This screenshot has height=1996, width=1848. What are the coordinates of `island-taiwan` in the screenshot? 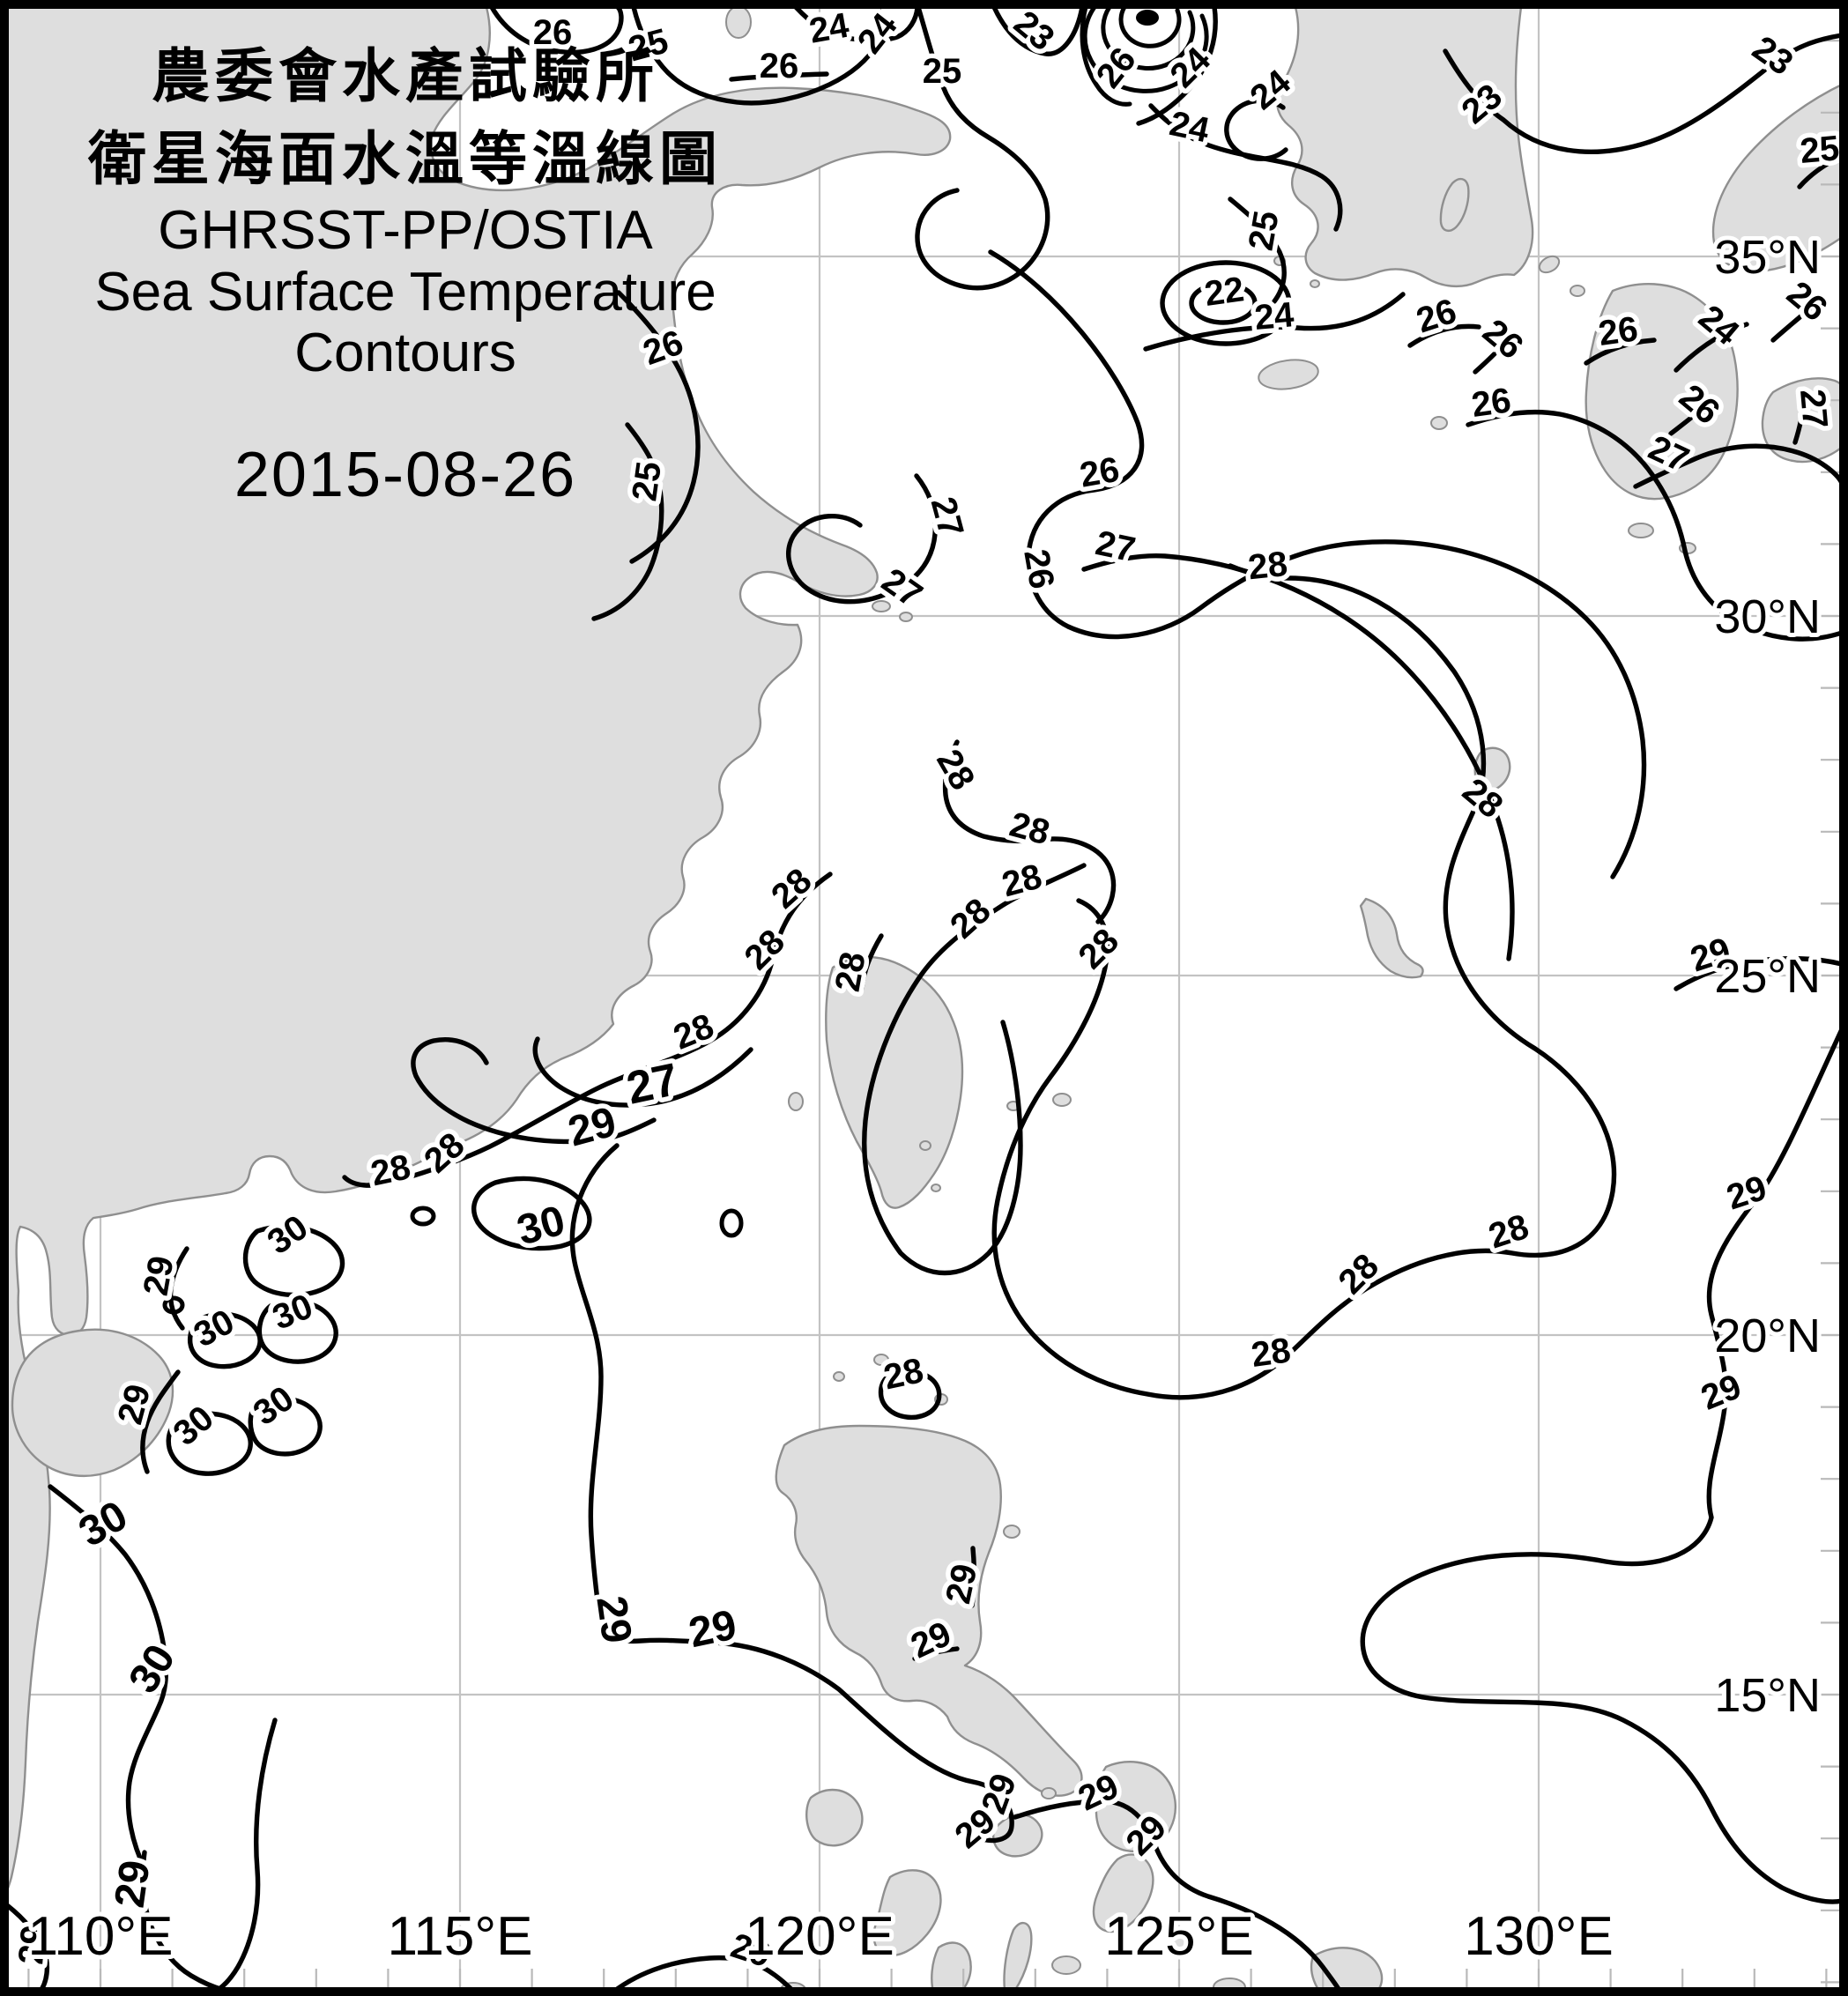 It's located at (894, 1082).